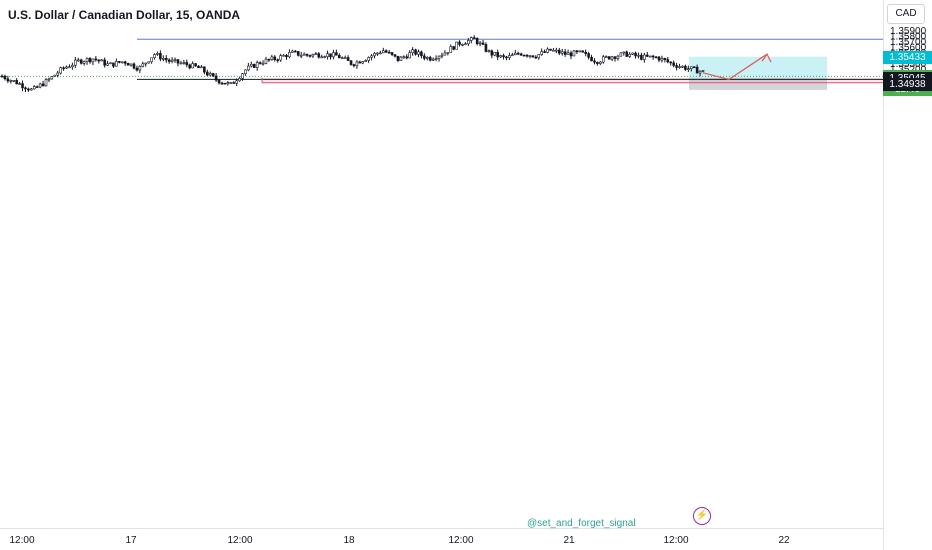 This screenshot has height=550, width=932. What do you see at coordinates (766, 57) in the screenshot?
I see `arrow-head` at bounding box center [766, 57].